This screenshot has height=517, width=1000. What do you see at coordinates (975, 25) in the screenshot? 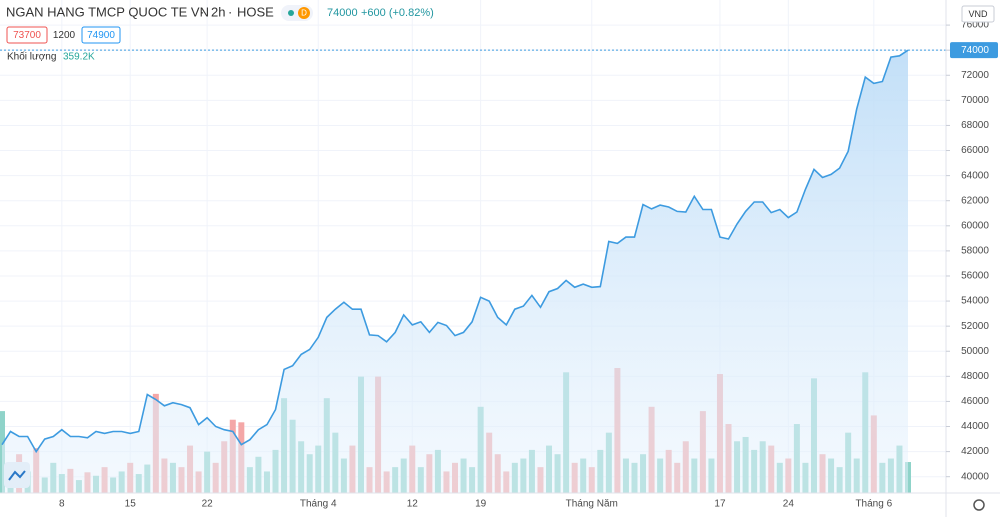
I see `y-tick-label: 76000` at bounding box center [975, 25].